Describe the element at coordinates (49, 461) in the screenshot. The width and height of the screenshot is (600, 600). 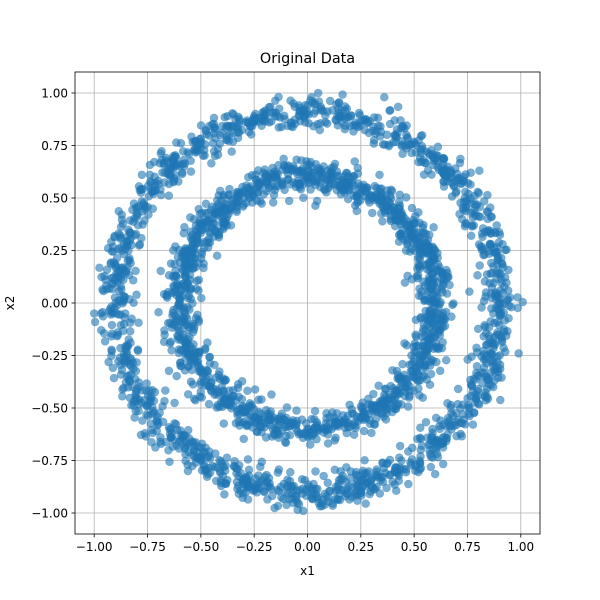
I see `y-tick-label: −0.75` at that location.